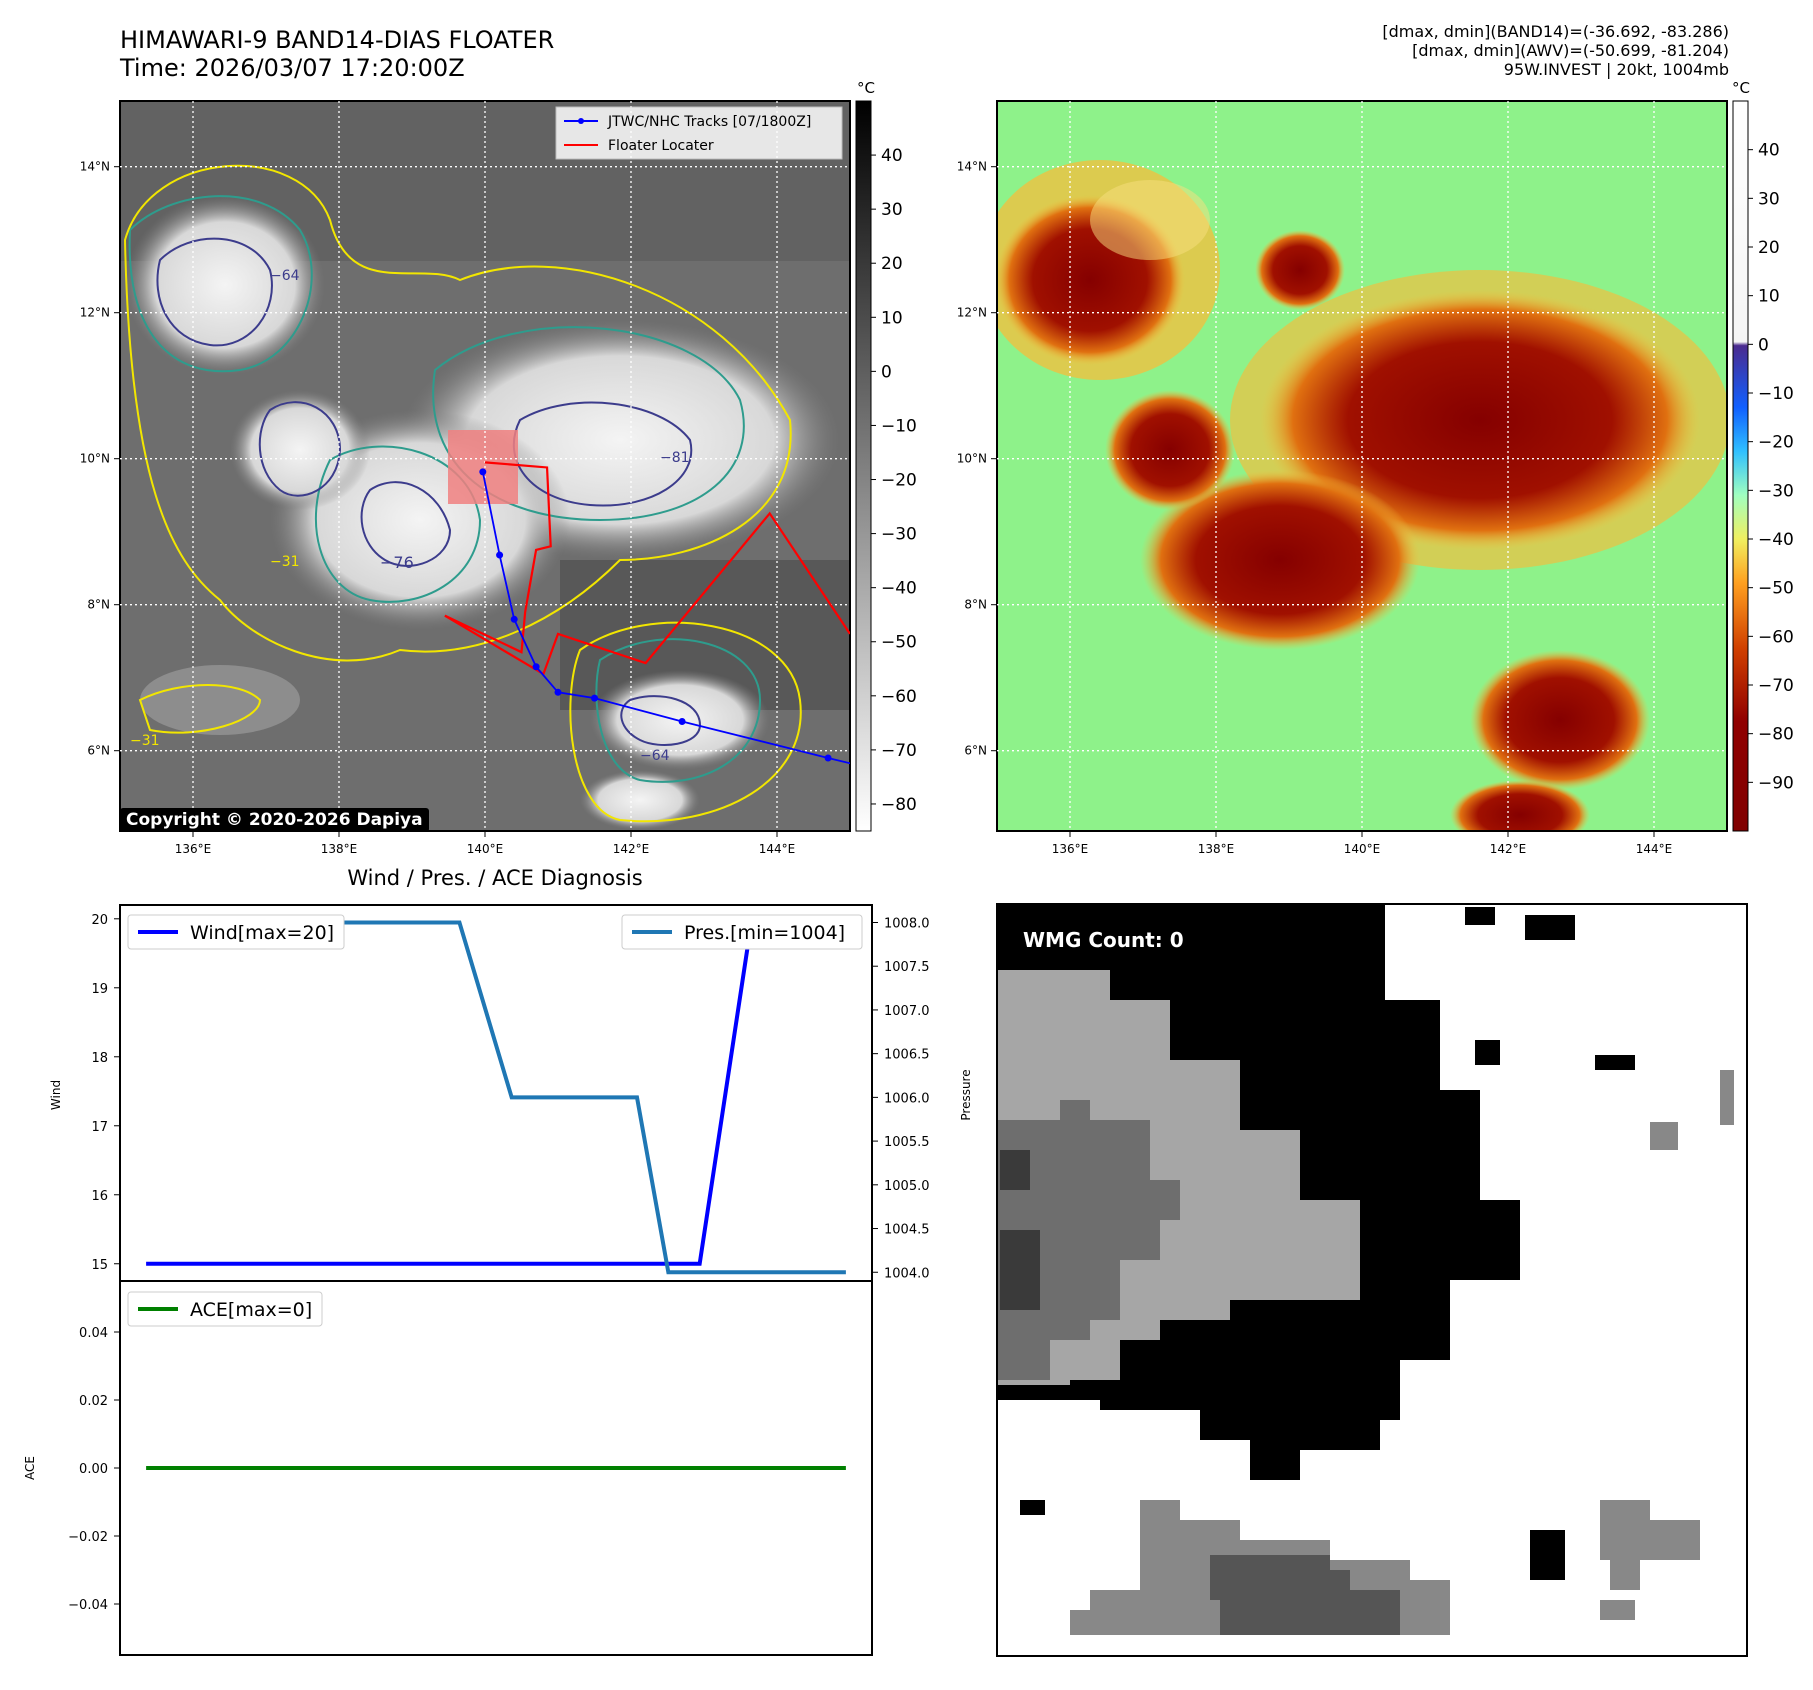 This screenshot has height=1690, width=1813. I want to click on tick-label-lat: 14°N, so click(95, 167).